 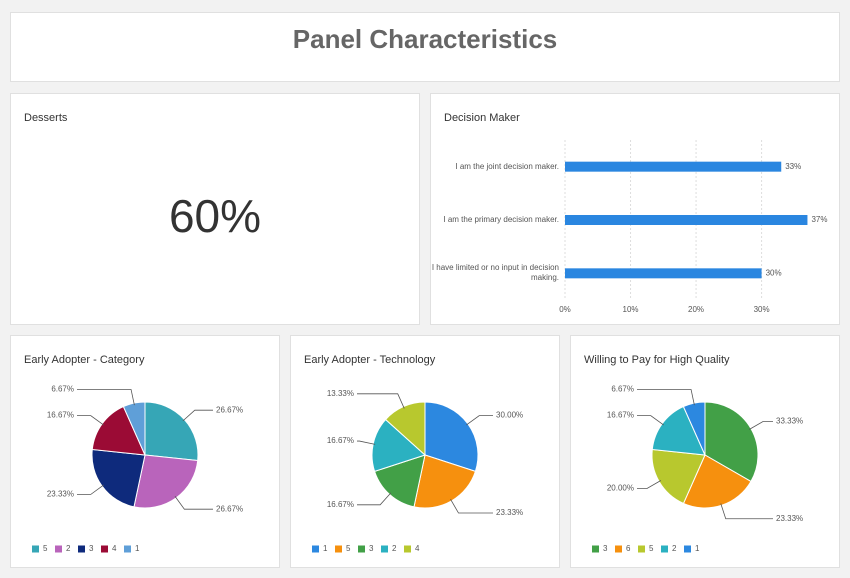 I want to click on legend-label: 6, so click(x=628, y=548).